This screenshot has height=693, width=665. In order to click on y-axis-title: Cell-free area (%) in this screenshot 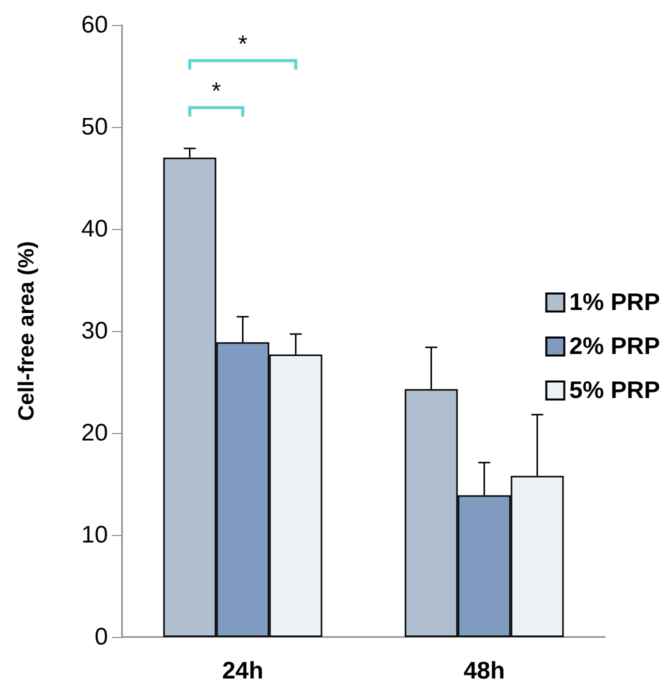, I will do `click(26, 331)`.